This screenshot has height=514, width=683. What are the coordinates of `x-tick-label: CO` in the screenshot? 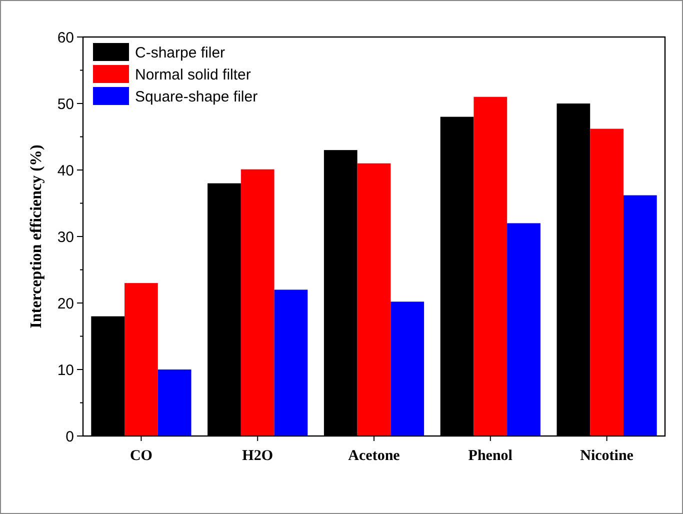 It's located at (141, 456).